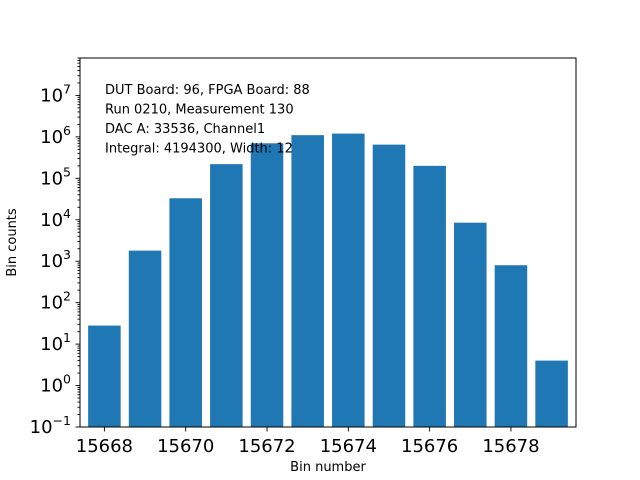 The image size is (640, 480). What do you see at coordinates (185, 129) in the screenshot?
I see `annotation-line: DAC A: 33536, Channel1` at bounding box center [185, 129].